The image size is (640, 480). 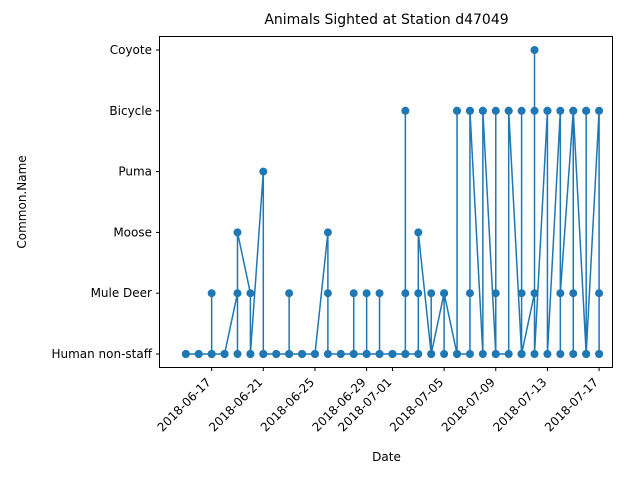 I want to click on x-tick-label: 2018-07-17, so click(x=571, y=404).